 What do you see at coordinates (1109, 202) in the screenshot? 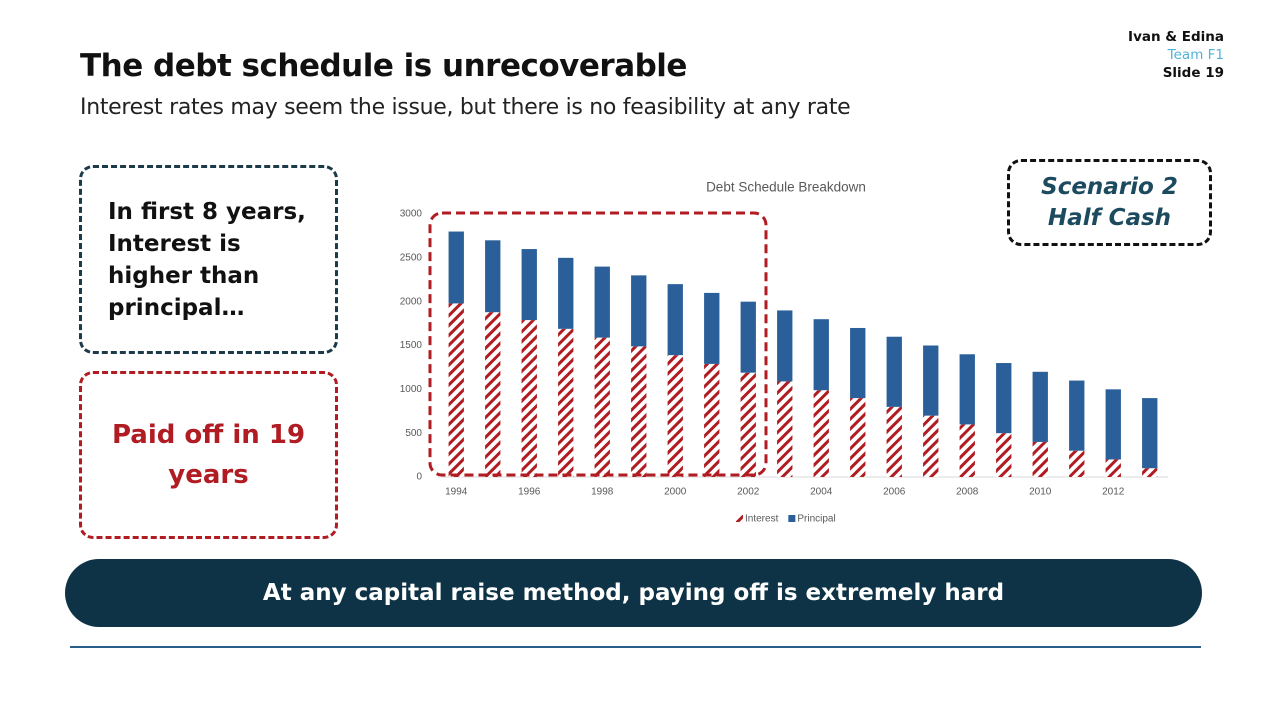
I see `scenario-callout: Scenario 2 Half Cash` at bounding box center [1109, 202].